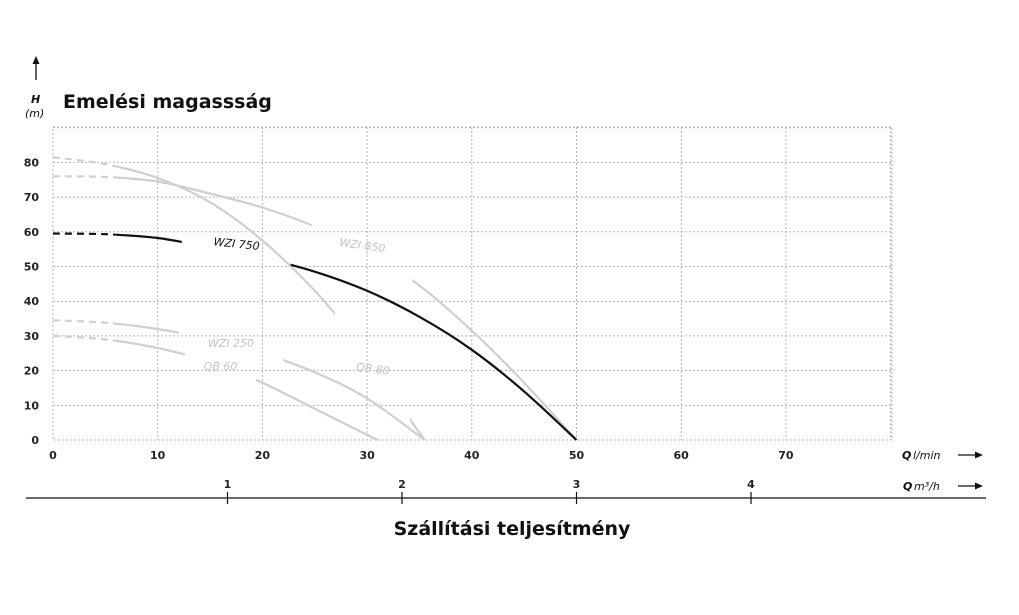 The width and height of the screenshot is (1019, 615). I want to click on series-wzi-850-dashed, so click(84, 177).